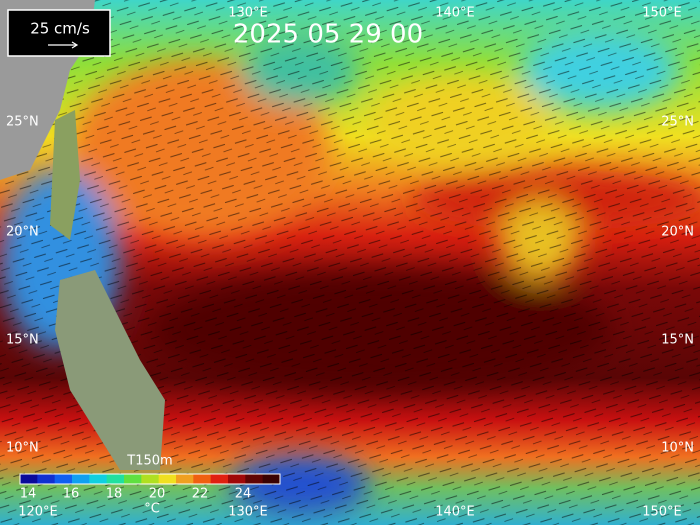  Describe the element at coordinates (328, 35) in the screenshot. I see `timestamp: 2025 05 29 00` at that location.